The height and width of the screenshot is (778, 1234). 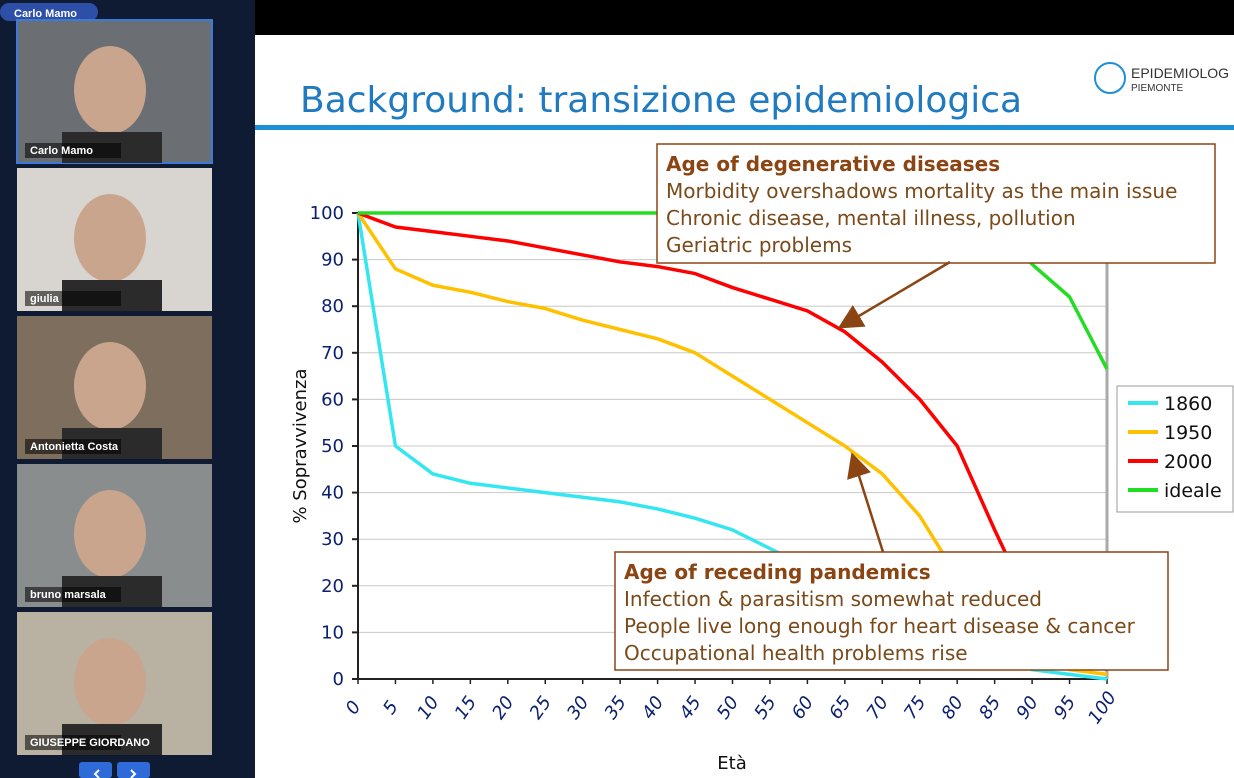 What do you see at coordinates (1180, 73) in the screenshot?
I see `logo-name: EPIDEMIOLOG` at bounding box center [1180, 73].